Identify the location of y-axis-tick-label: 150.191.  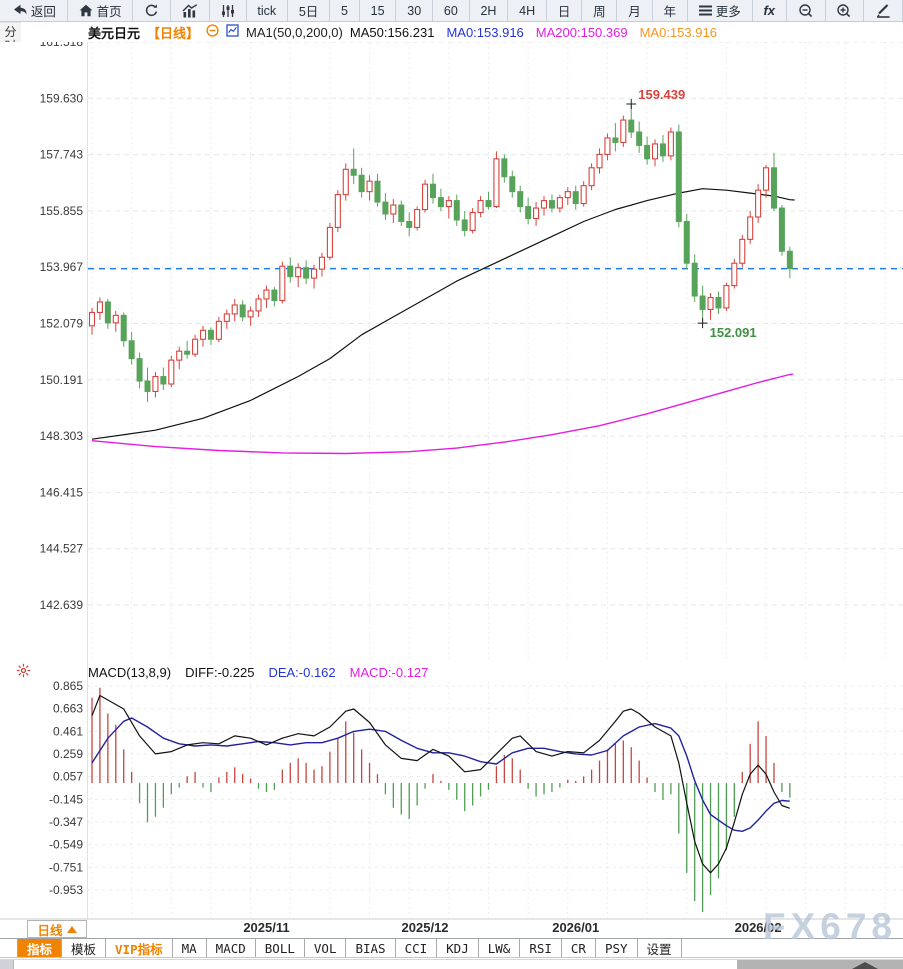
(62, 380).